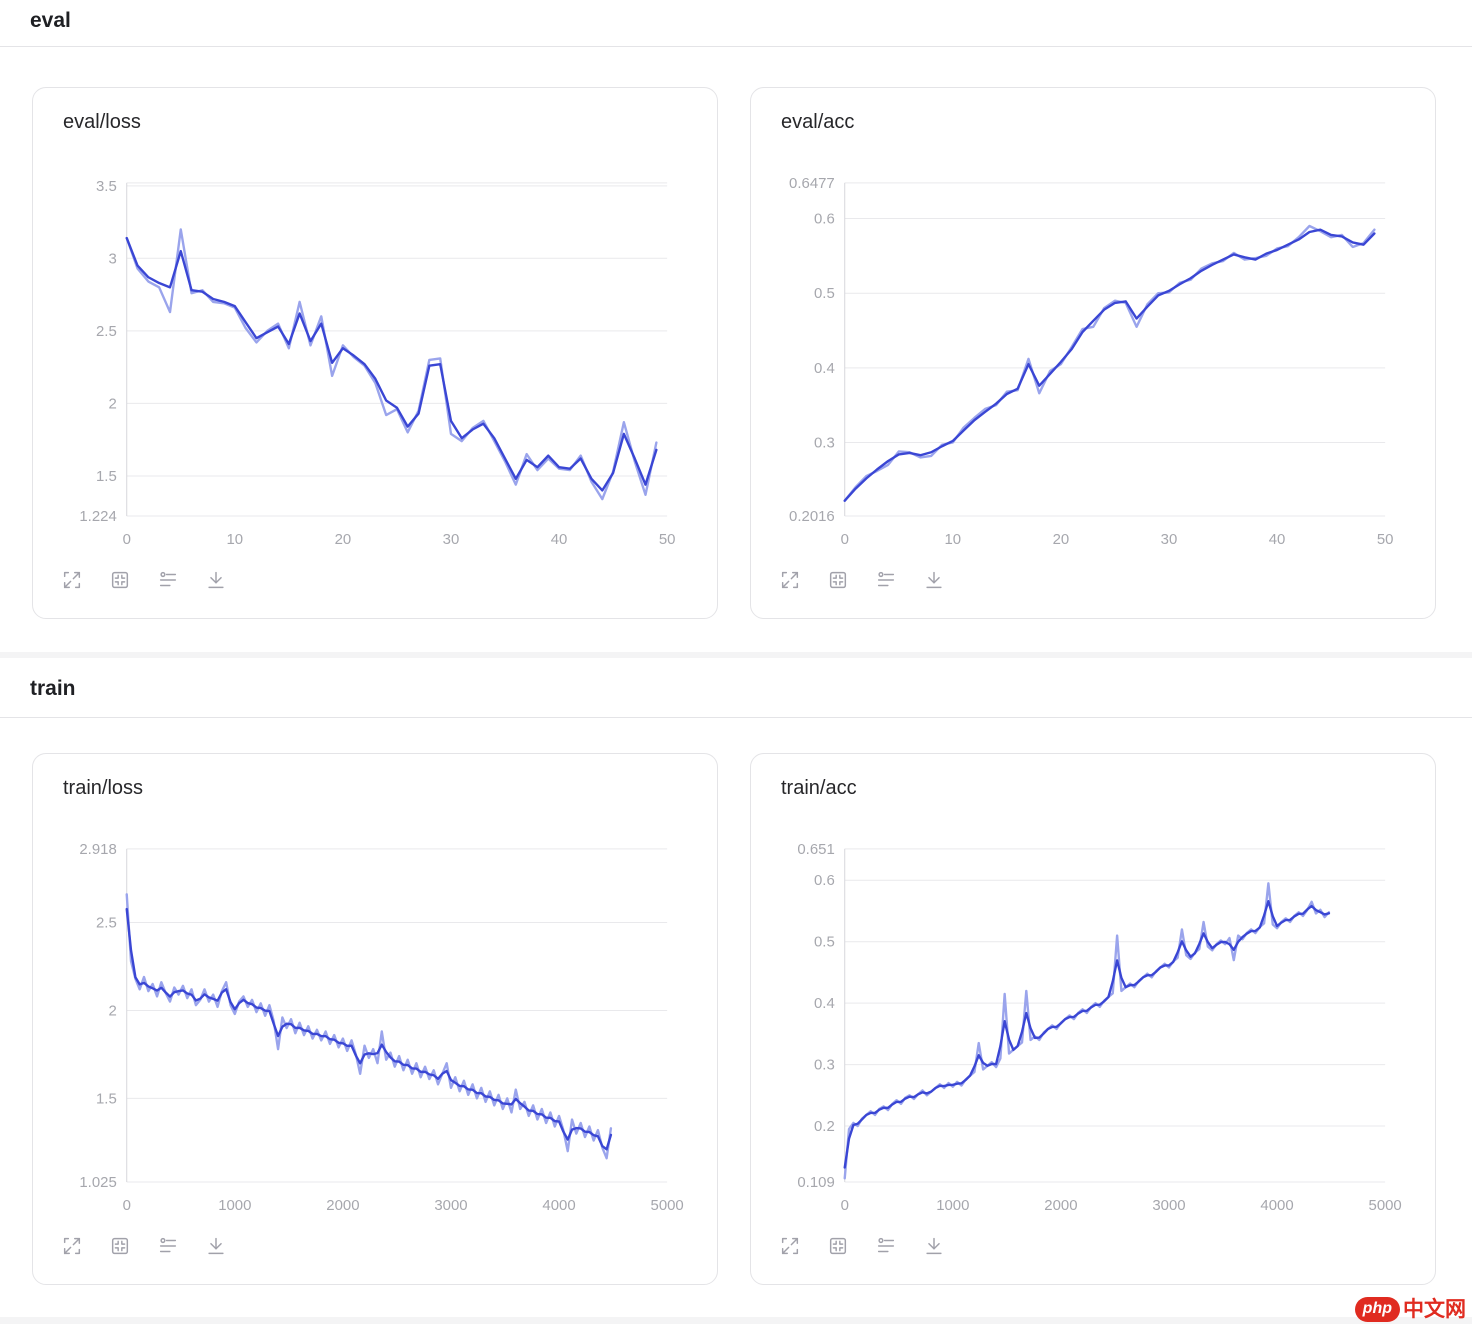 This screenshot has width=1472, height=1324. What do you see at coordinates (97, 849) in the screenshot?
I see `svg-text: 2.918` at bounding box center [97, 849].